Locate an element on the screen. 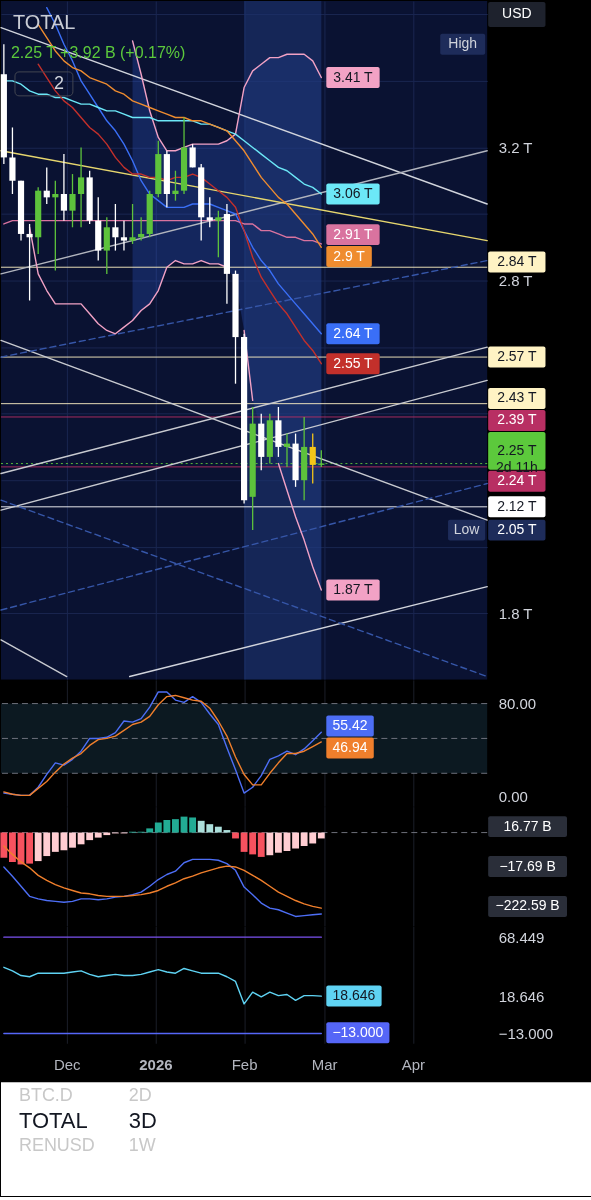  data-label: 3.06 T is located at coordinates (353, 193).